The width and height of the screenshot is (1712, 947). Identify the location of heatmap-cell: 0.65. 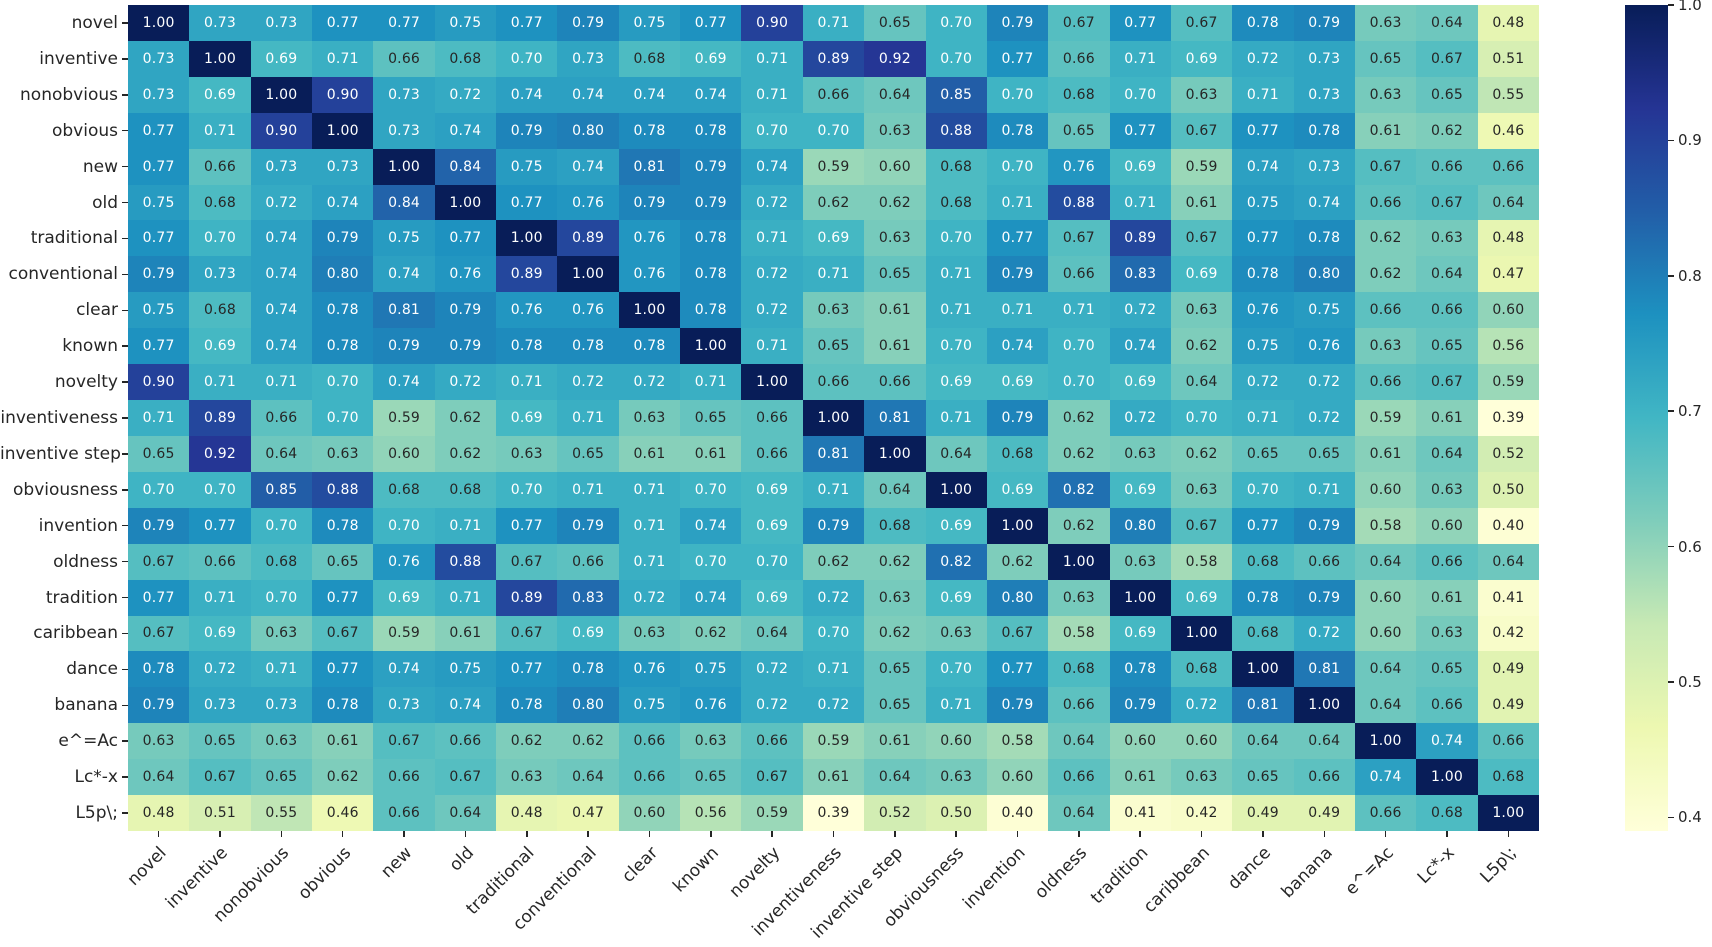
(1324, 453).